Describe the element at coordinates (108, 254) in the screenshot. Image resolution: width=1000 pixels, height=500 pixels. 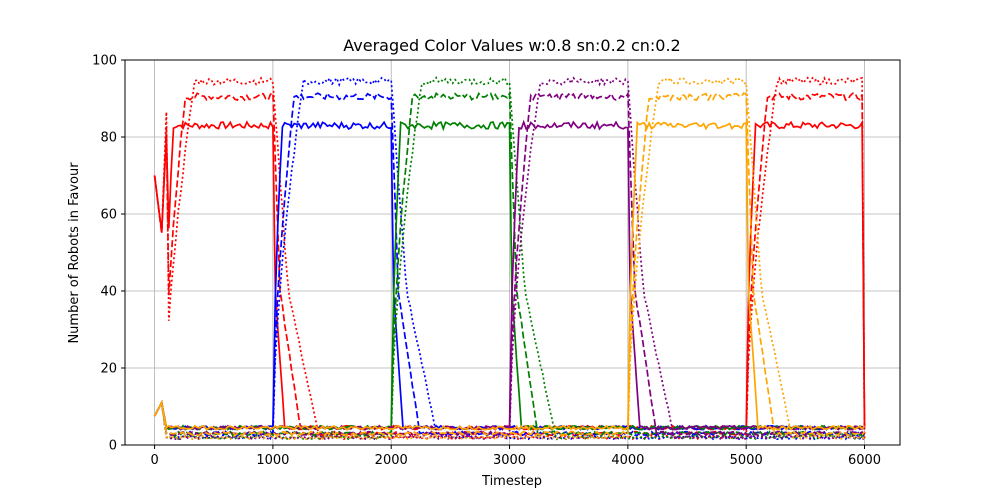
I see `y-axis-ticks: 0 20 40 60 80 100` at that location.